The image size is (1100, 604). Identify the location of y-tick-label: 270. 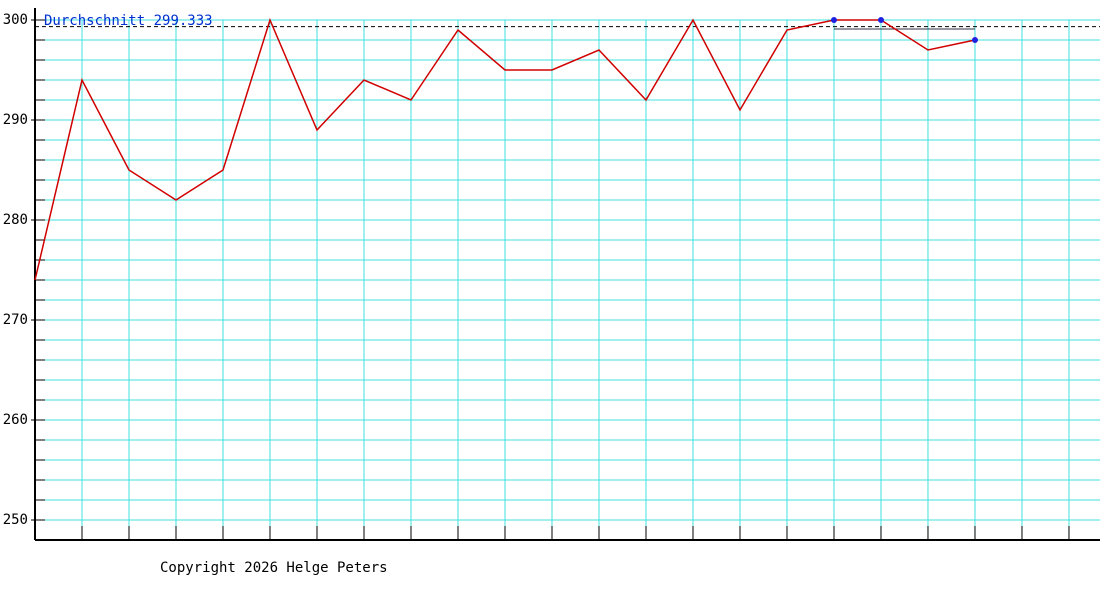
(15, 320).